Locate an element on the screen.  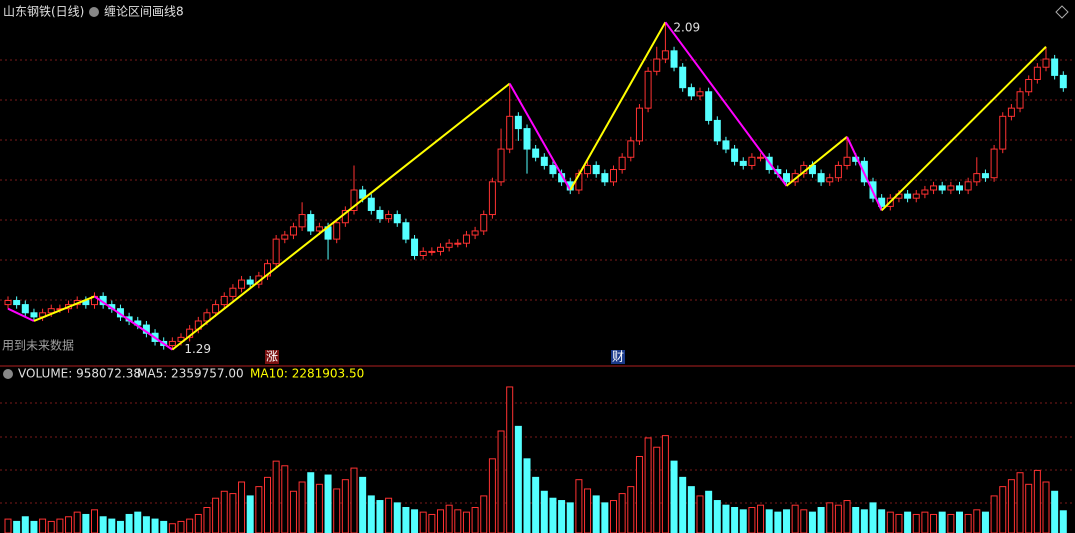
ma10-label: MA10: 2281903.50 is located at coordinates (307, 374).